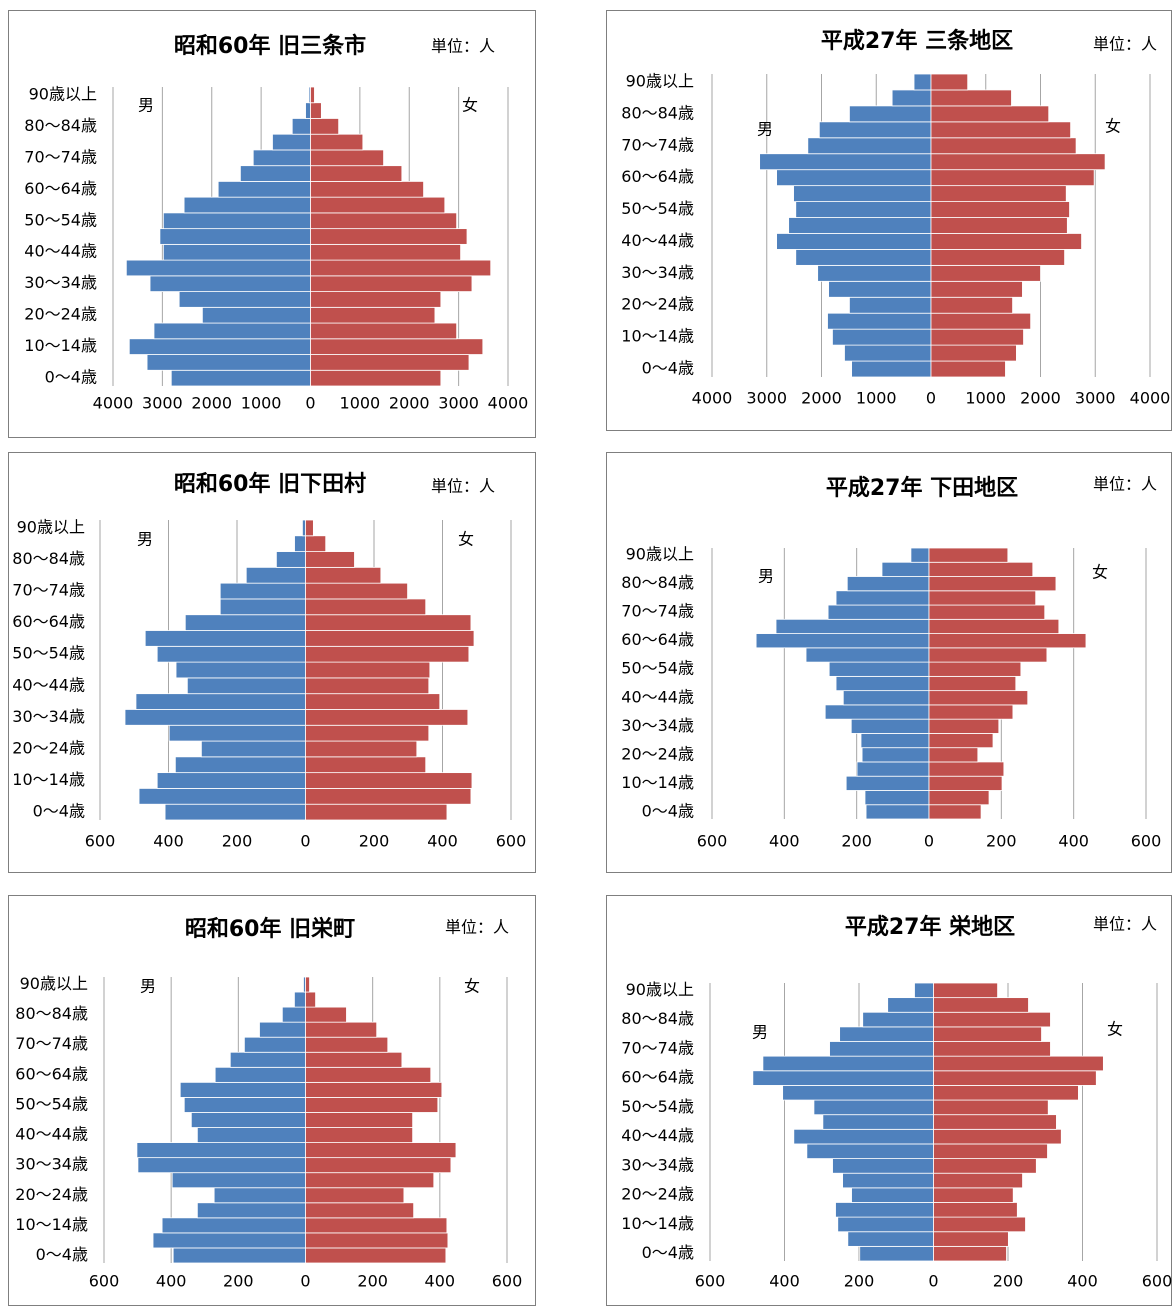 The image size is (1173, 1308). Describe the element at coordinates (922, 488) in the screenshot. I see `chart-title: 平成27年 下田地区` at that location.